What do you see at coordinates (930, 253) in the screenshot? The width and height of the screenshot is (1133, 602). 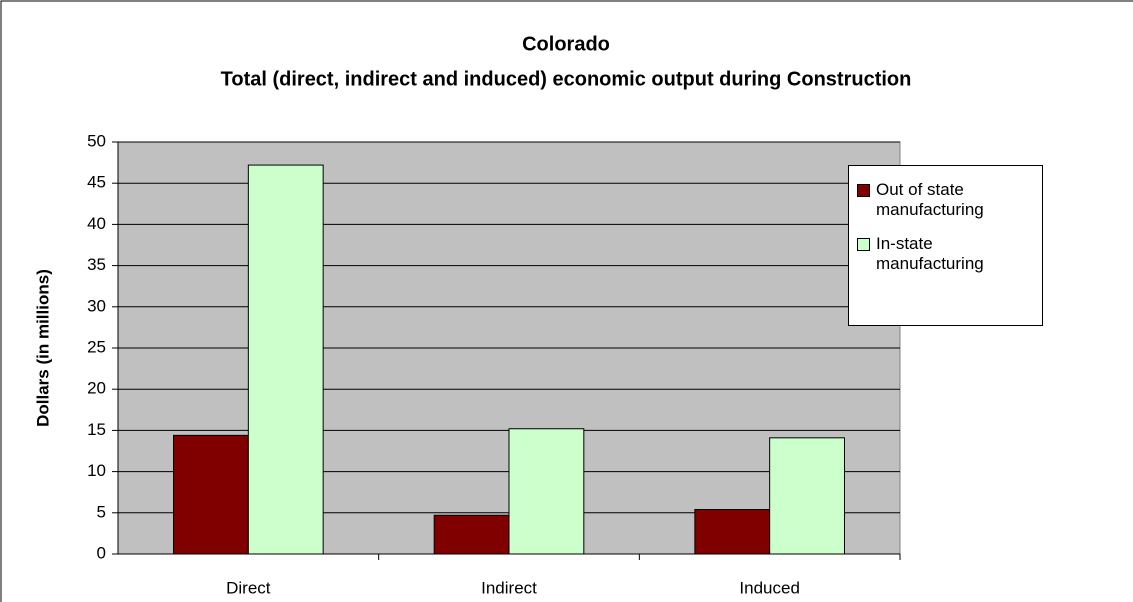 I see `legend-label: In-state manufacturing` at bounding box center [930, 253].